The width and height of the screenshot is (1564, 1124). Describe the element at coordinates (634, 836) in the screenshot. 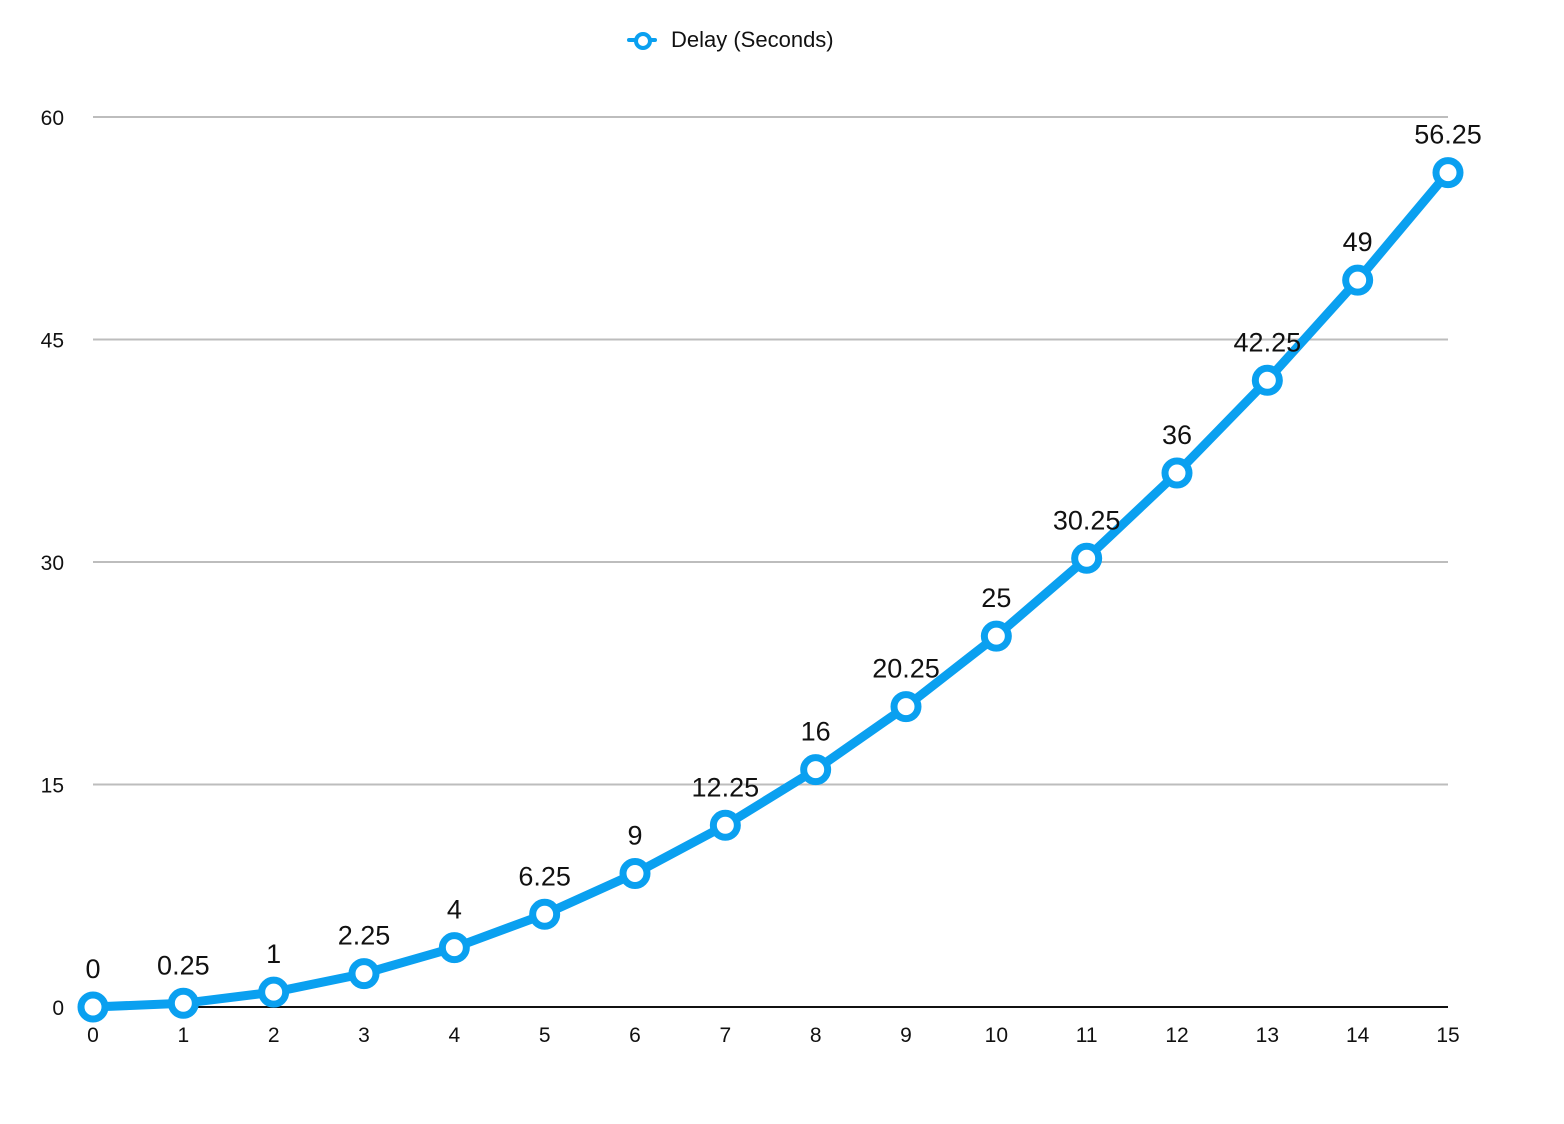

I see `data-label: 9` at that location.